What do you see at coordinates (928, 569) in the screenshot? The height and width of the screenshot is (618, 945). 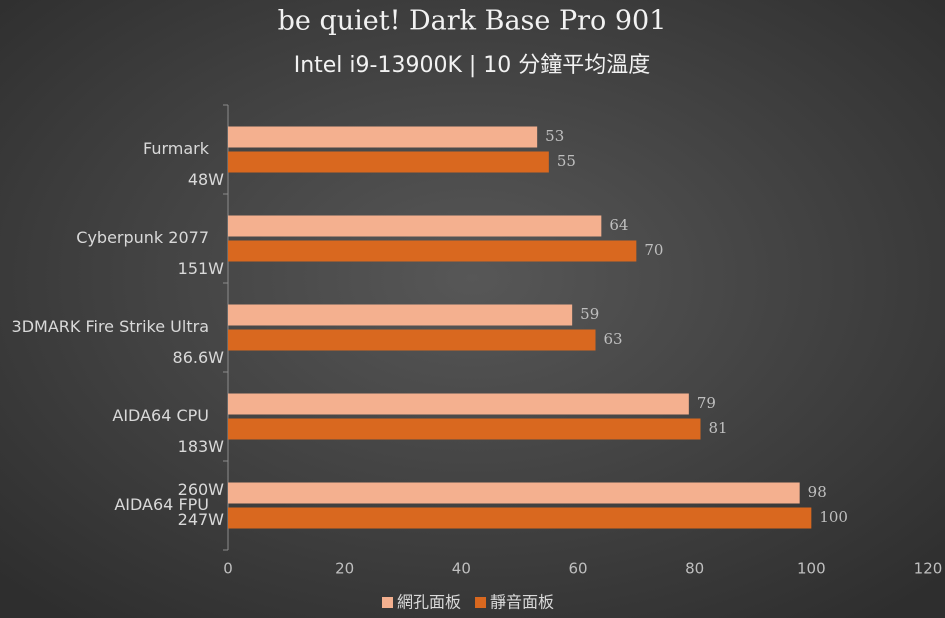 I see `x-tick-label: 120` at bounding box center [928, 569].